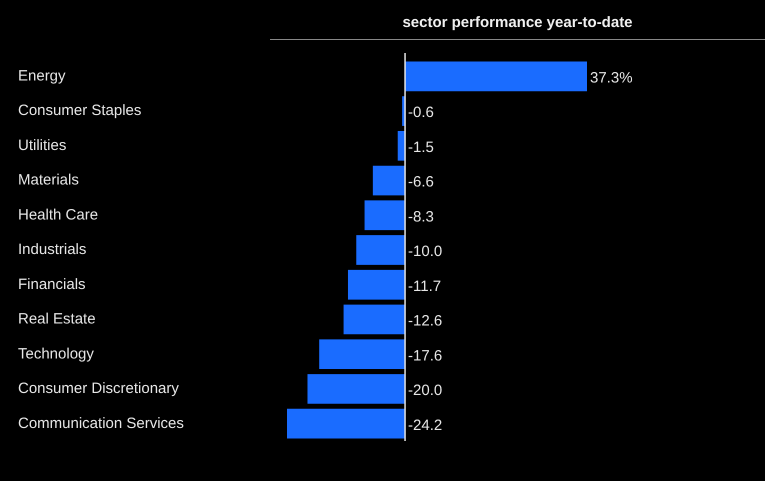 Image resolution: width=765 pixels, height=481 pixels. What do you see at coordinates (425, 251) in the screenshot?
I see `data-label: -10.0` at bounding box center [425, 251].